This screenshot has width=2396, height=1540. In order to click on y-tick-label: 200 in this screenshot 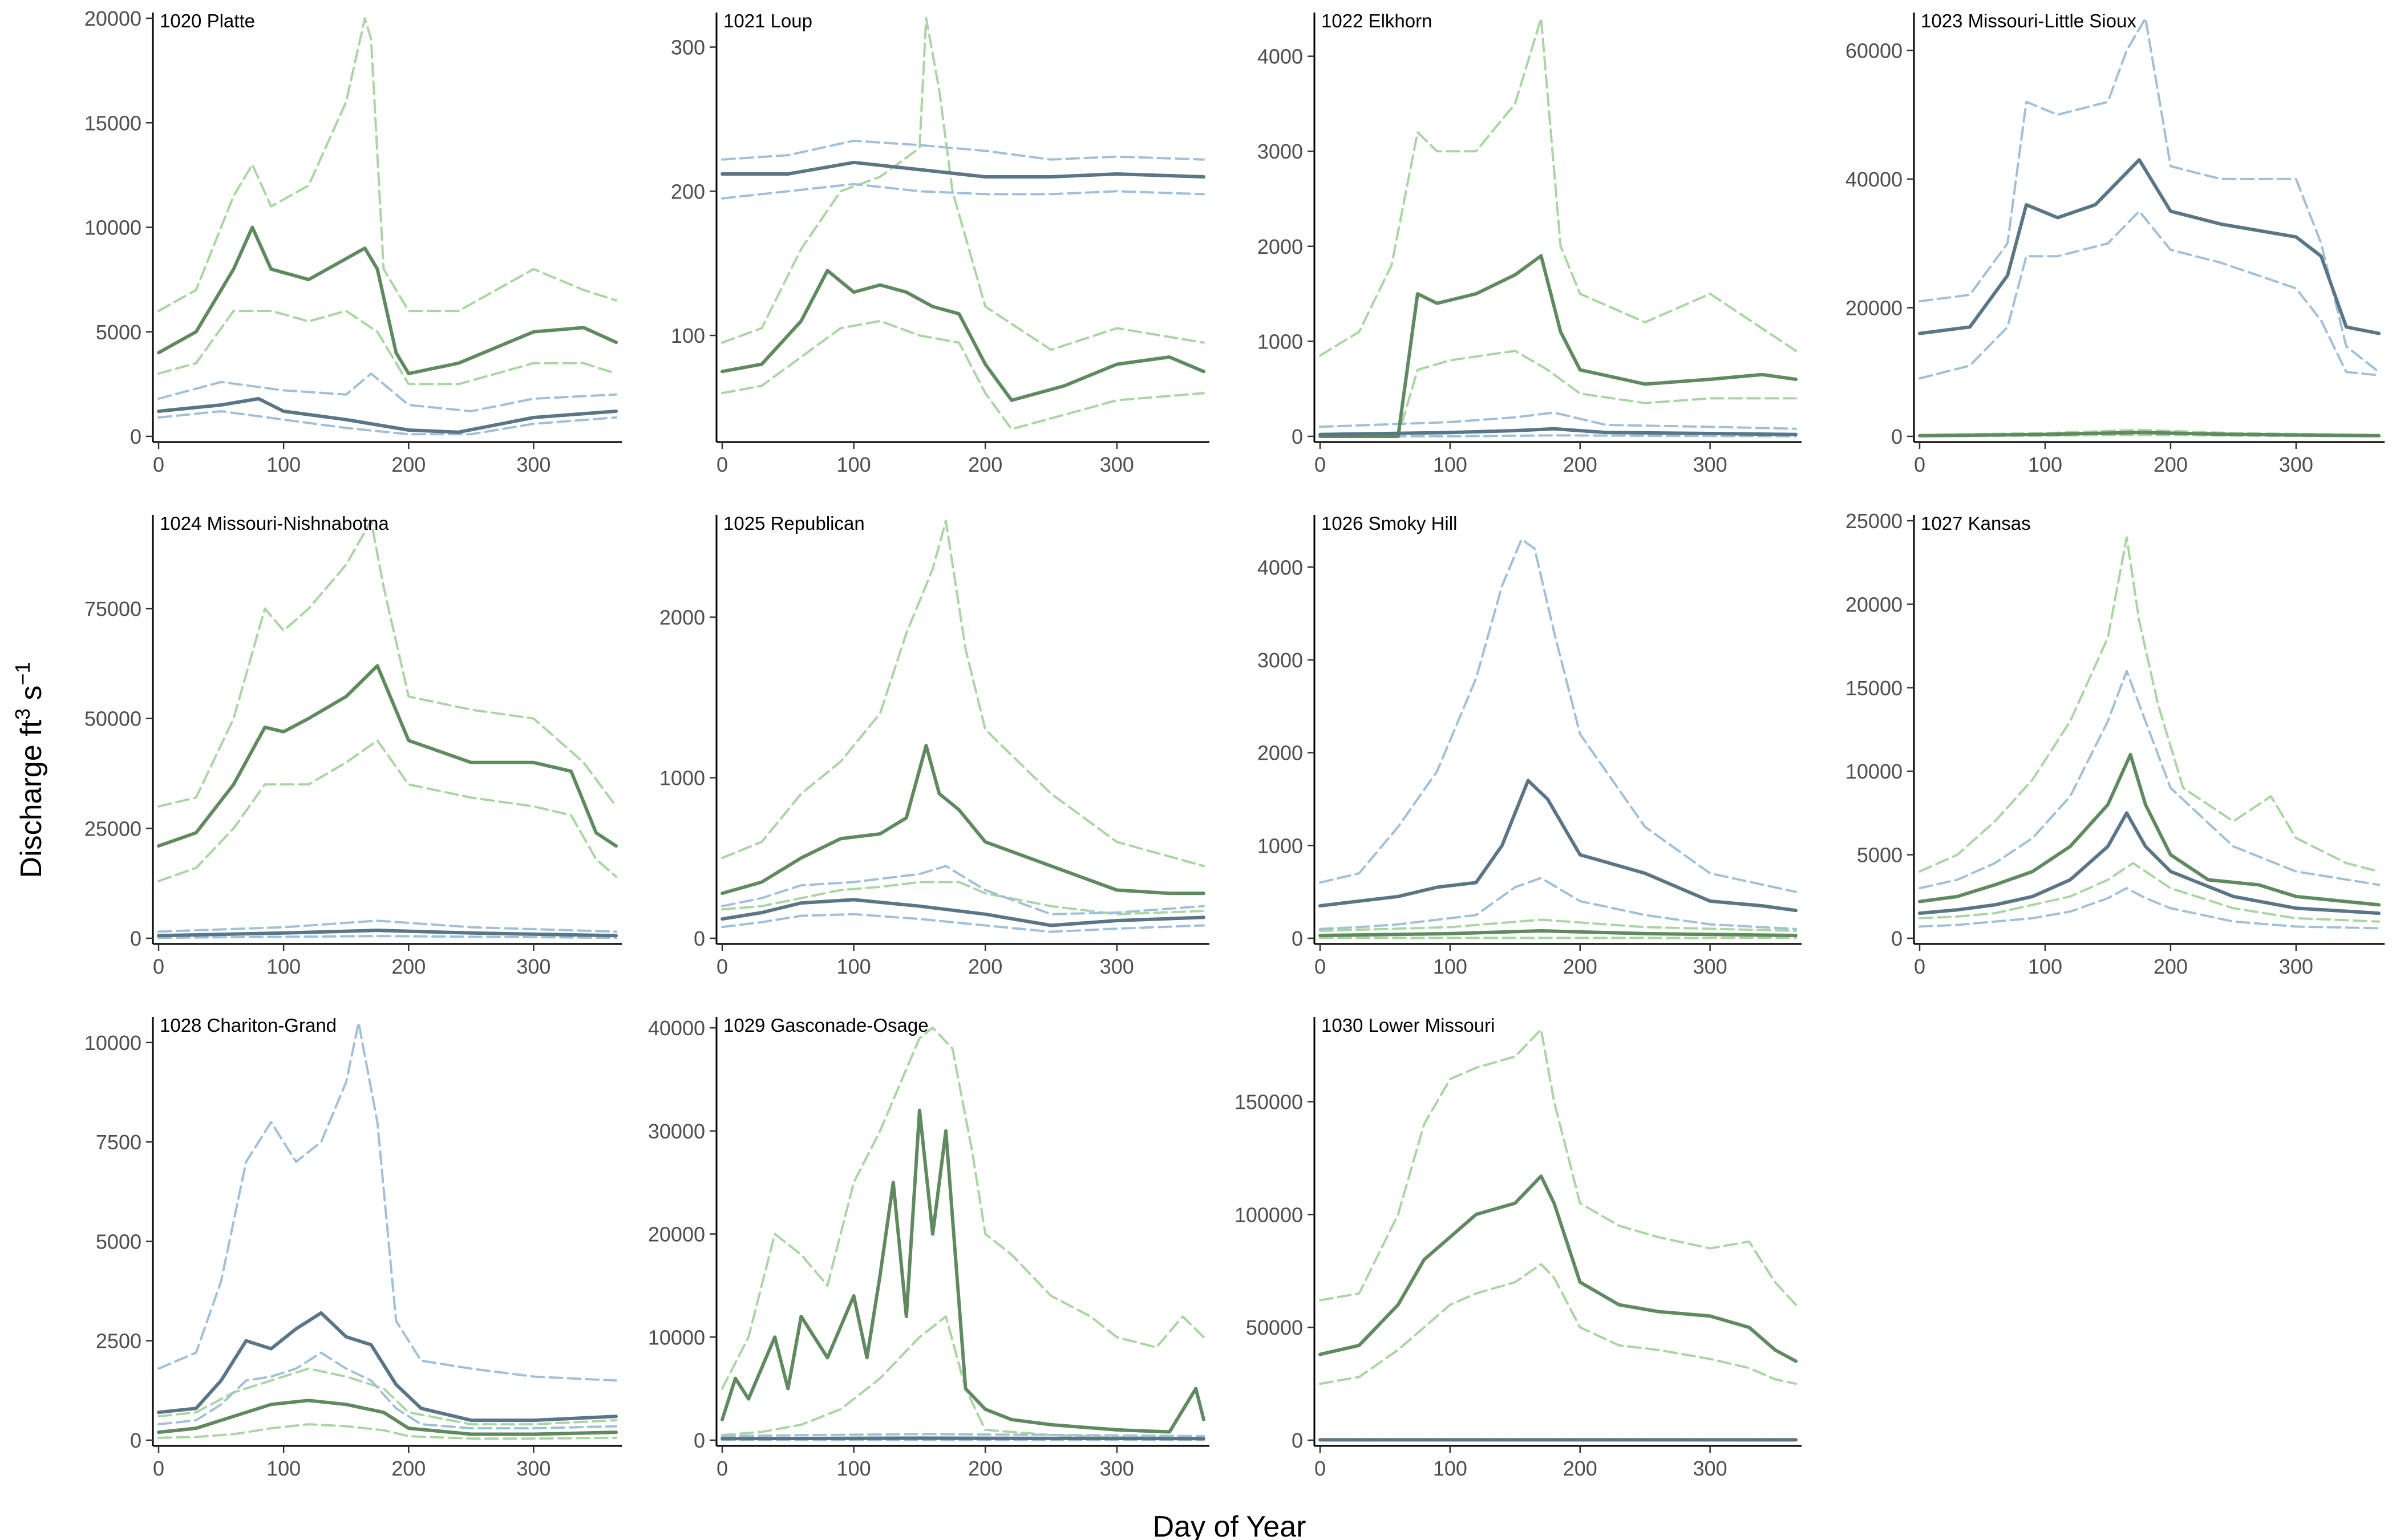, I will do `click(688, 192)`.